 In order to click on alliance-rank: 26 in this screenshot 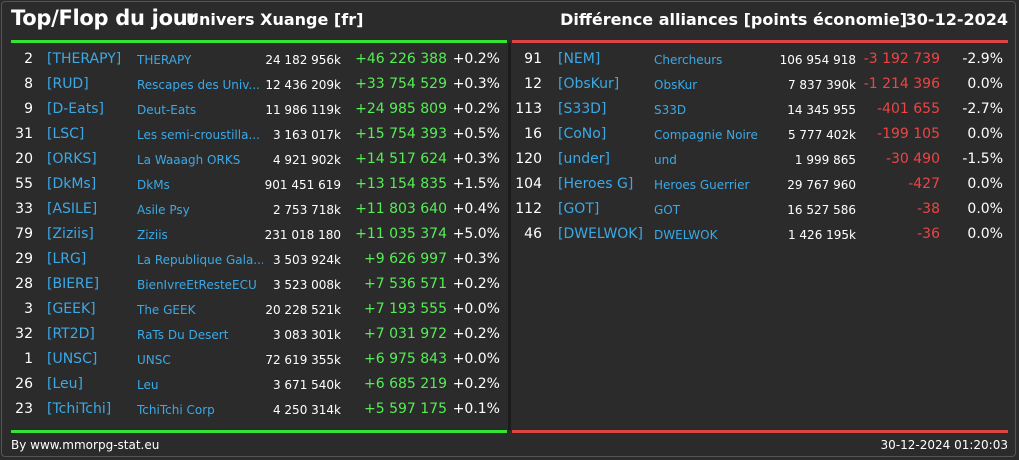, I will do `click(24, 384)`.